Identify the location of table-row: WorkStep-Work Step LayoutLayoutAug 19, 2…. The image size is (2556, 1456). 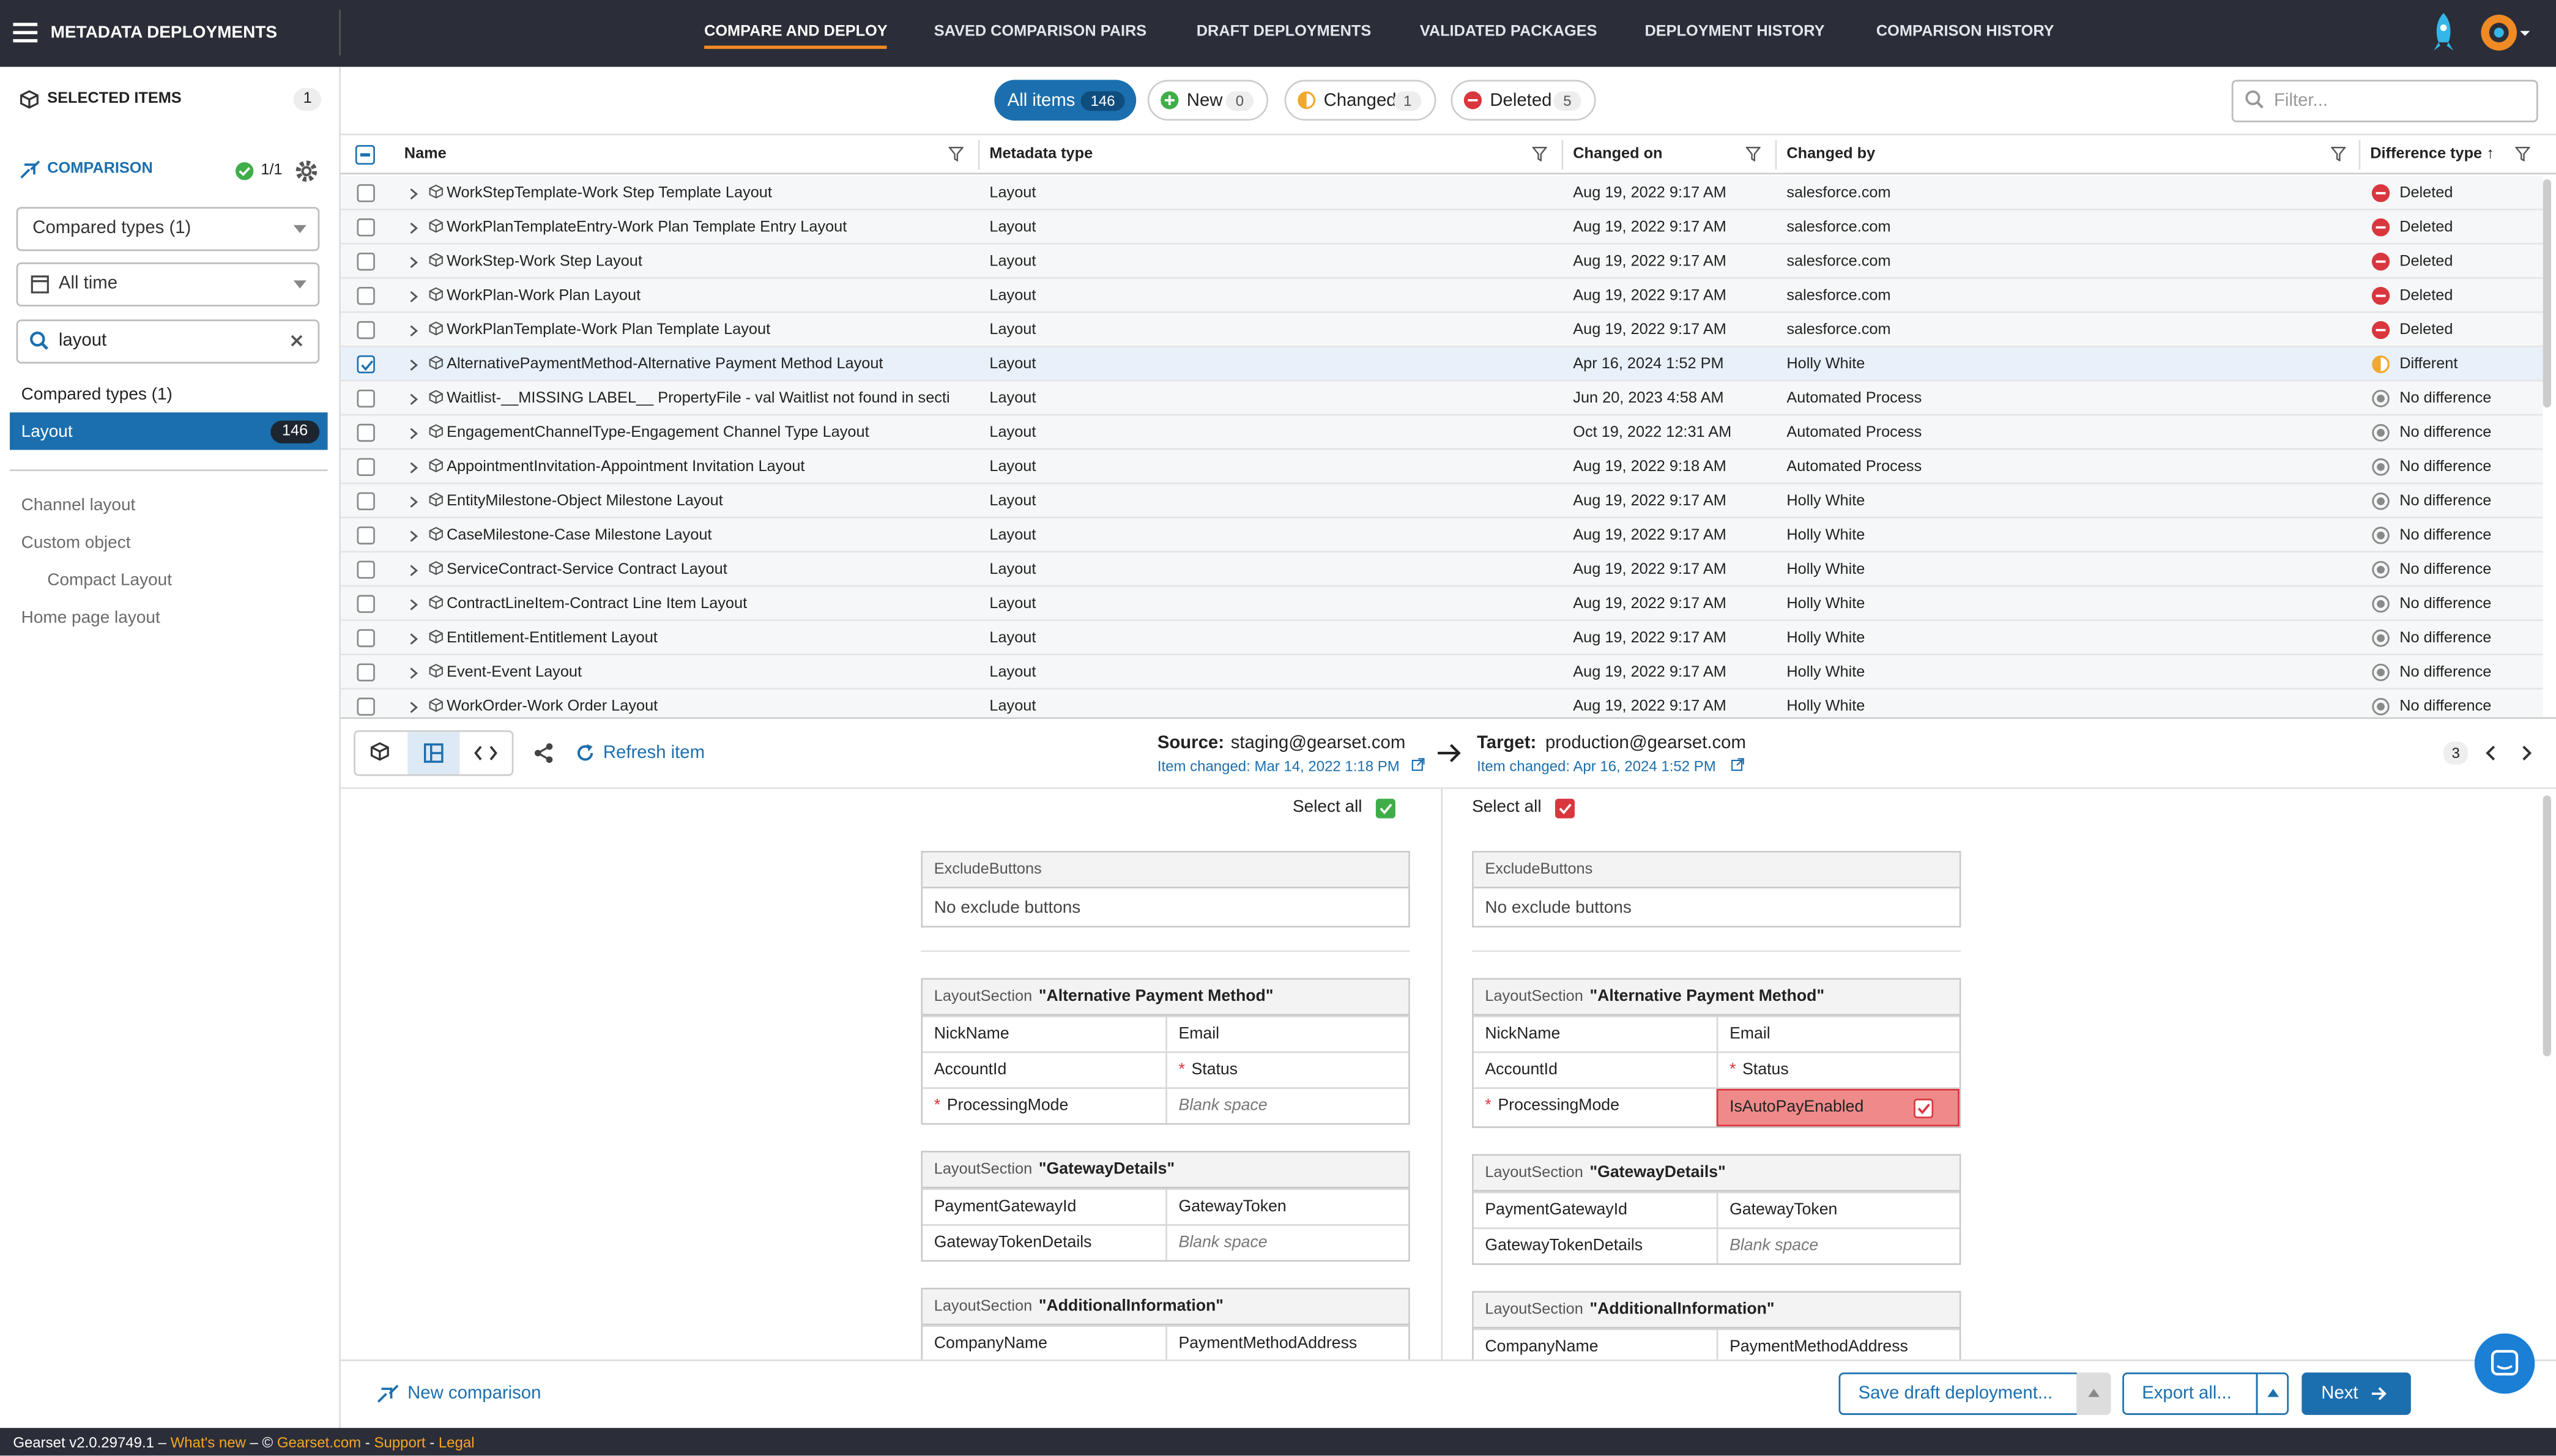
(1442, 262).